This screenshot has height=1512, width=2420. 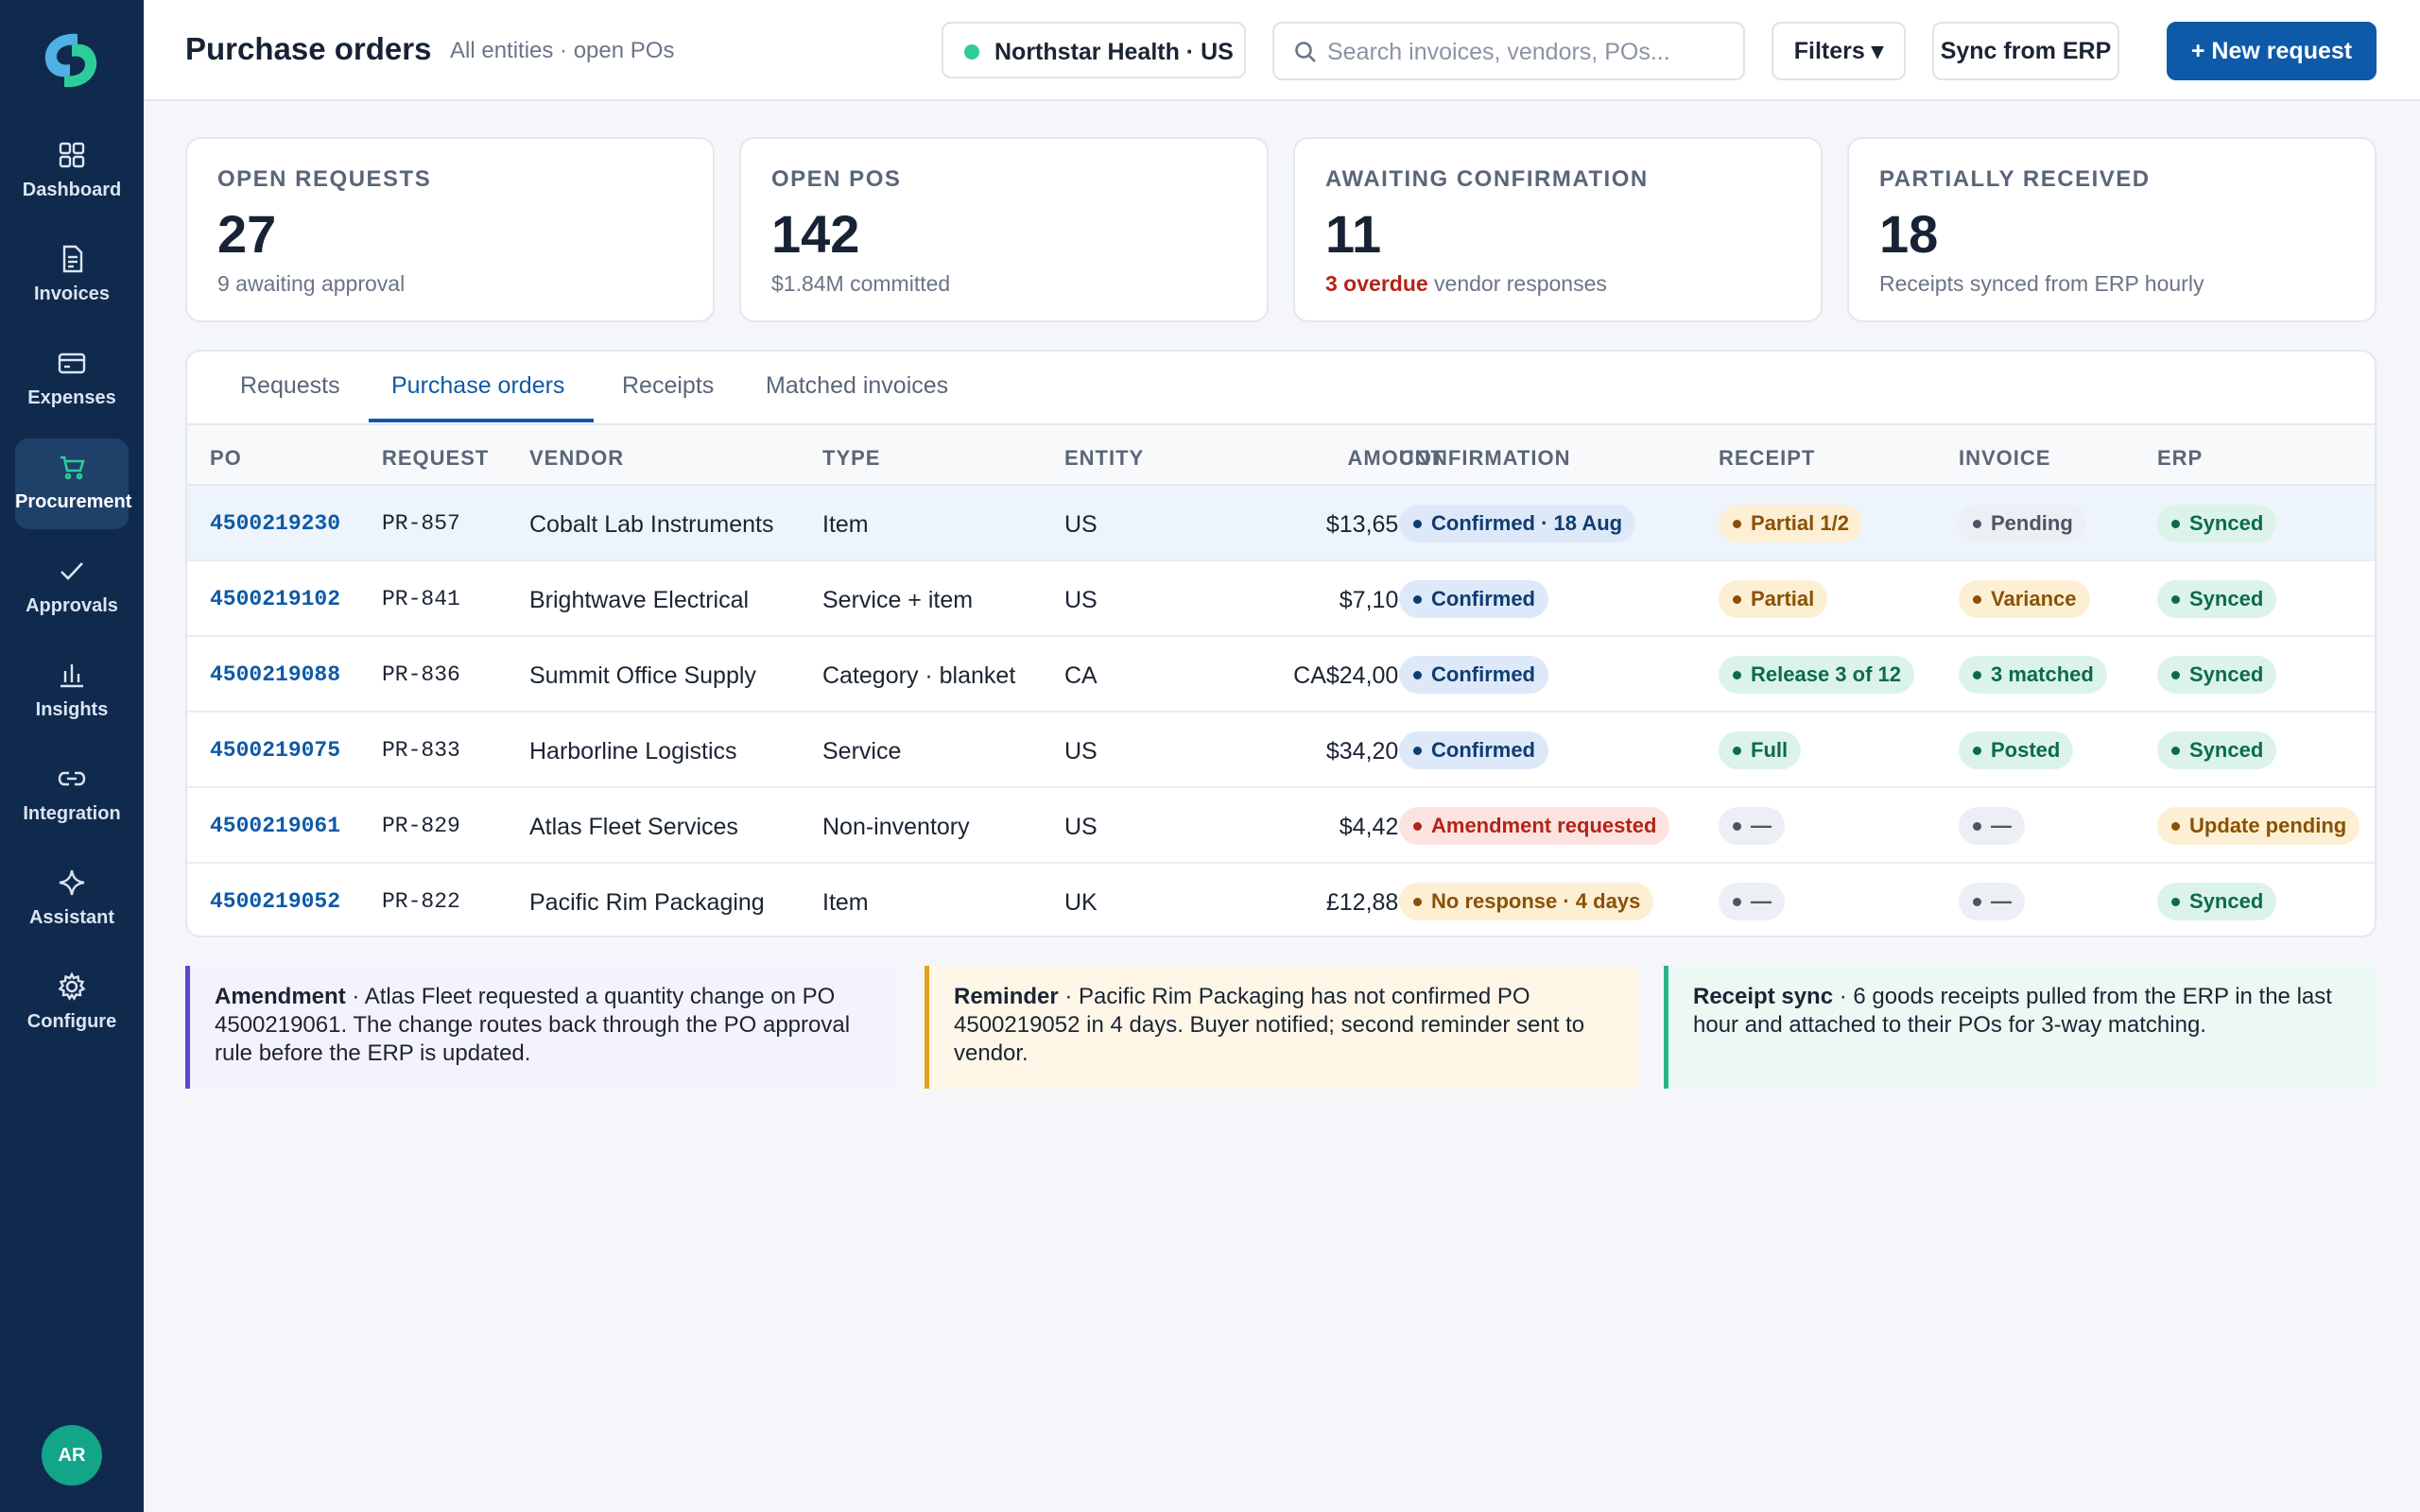 I want to click on check-icon, so click(x=71, y=571).